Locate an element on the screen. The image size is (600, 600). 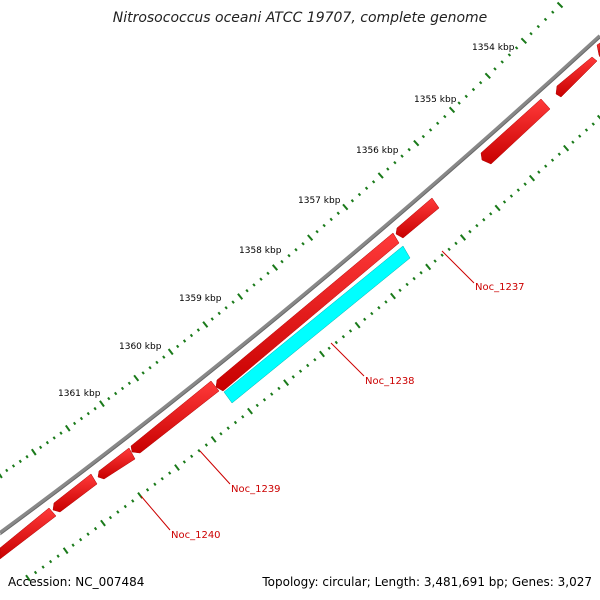
tick-label-1354: 1354 kbp is located at coordinates (493, 48).